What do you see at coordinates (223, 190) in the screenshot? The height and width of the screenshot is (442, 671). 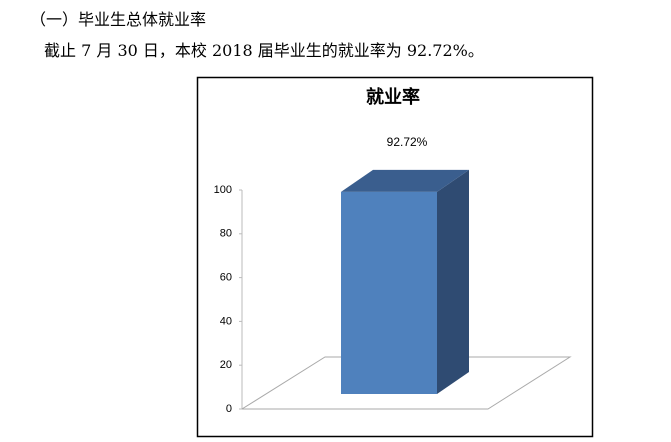 I see `y-tick-label: 100` at bounding box center [223, 190].